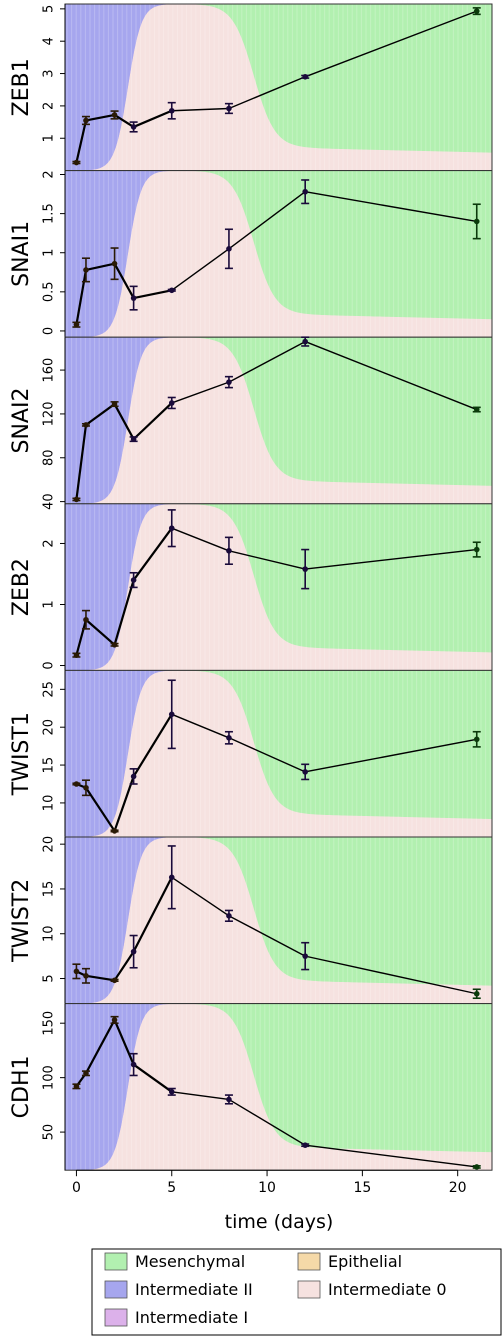 This screenshot has height=1339, width=502. Describe the element at coordinates (49, 844) in the screenshot. I see `y-tick-label: 20` at that location.